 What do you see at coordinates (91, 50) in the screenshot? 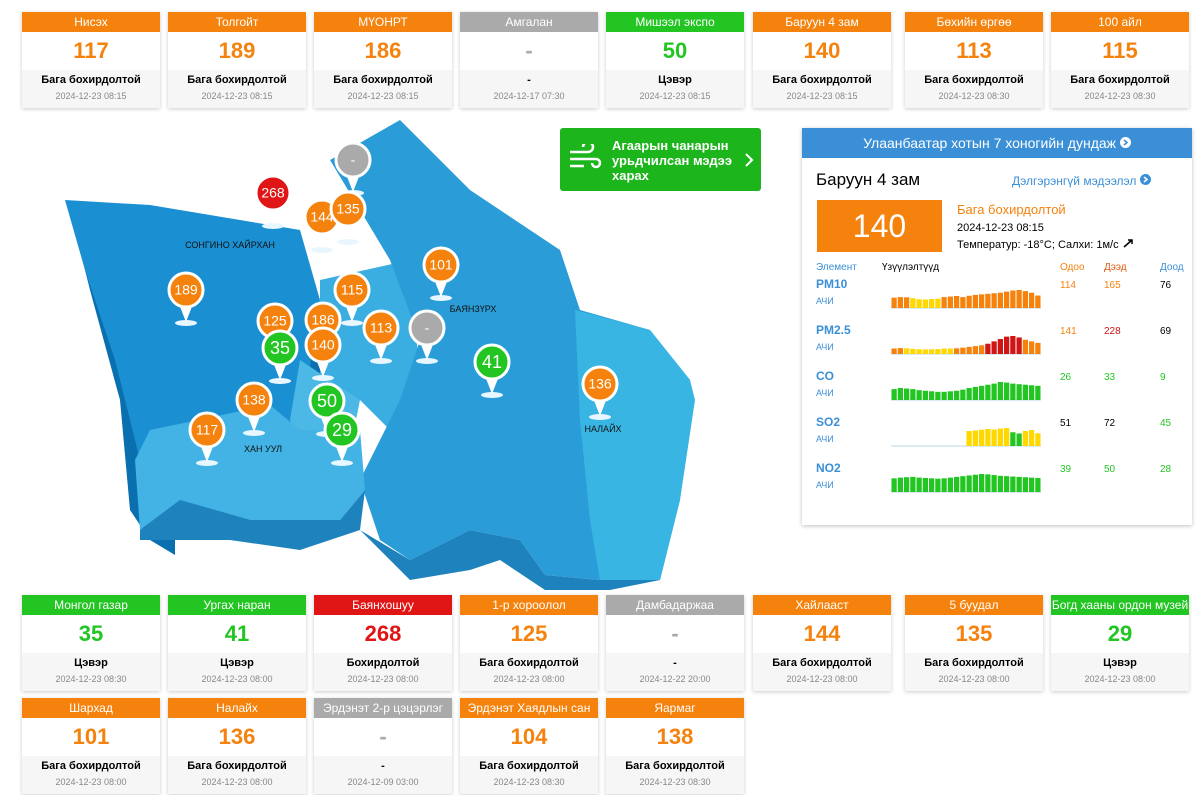
I see `station-value: 117` at bounding box center [91, 50].